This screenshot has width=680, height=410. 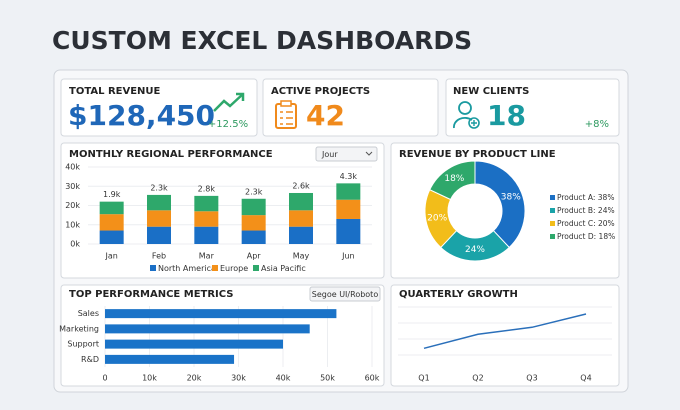 What do you see at coordinates (207, 188) in the screenshot?
I see `total-label: 2.8k` at bounding box center [207, 188].